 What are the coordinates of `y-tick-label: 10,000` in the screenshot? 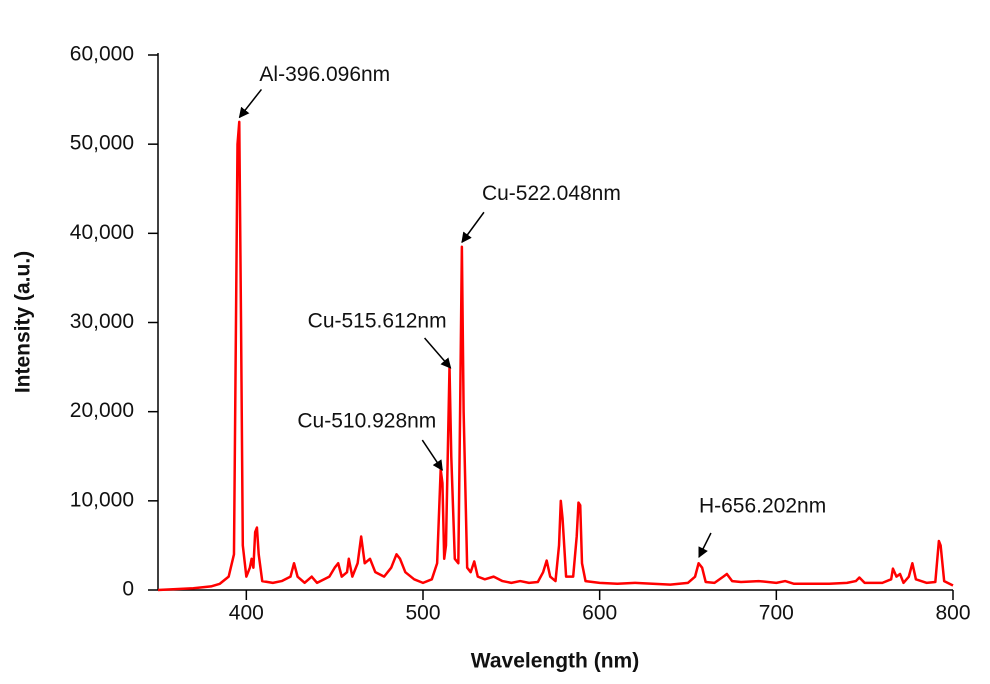 It's located at (102, 499).